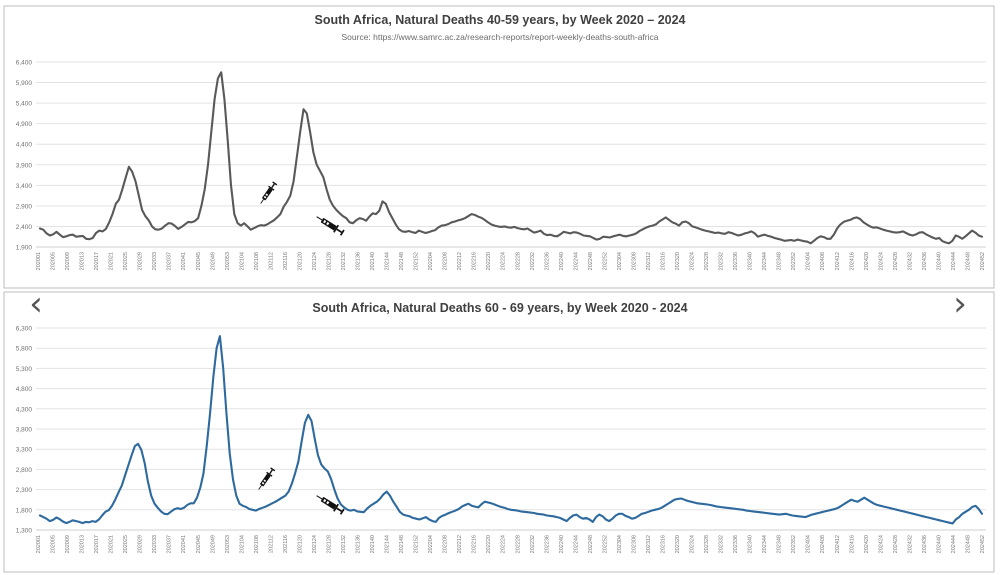 The width and height of the screenshot is (1000, 575). Describe the element at coordinates (24, 63) in the screenshot. I see `y-tick-label: 6,400` at that location.